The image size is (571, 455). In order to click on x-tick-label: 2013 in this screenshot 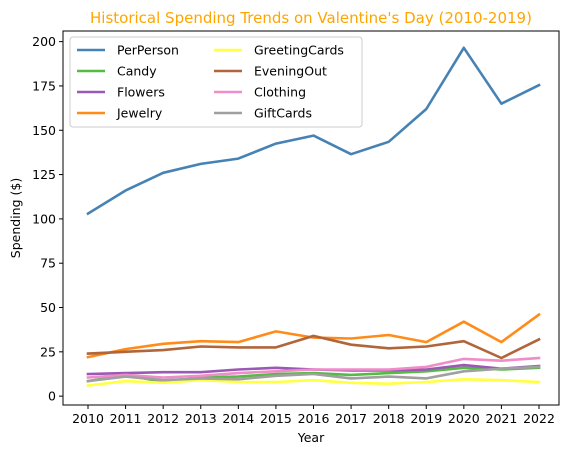, I will do `click(201, 418)`.